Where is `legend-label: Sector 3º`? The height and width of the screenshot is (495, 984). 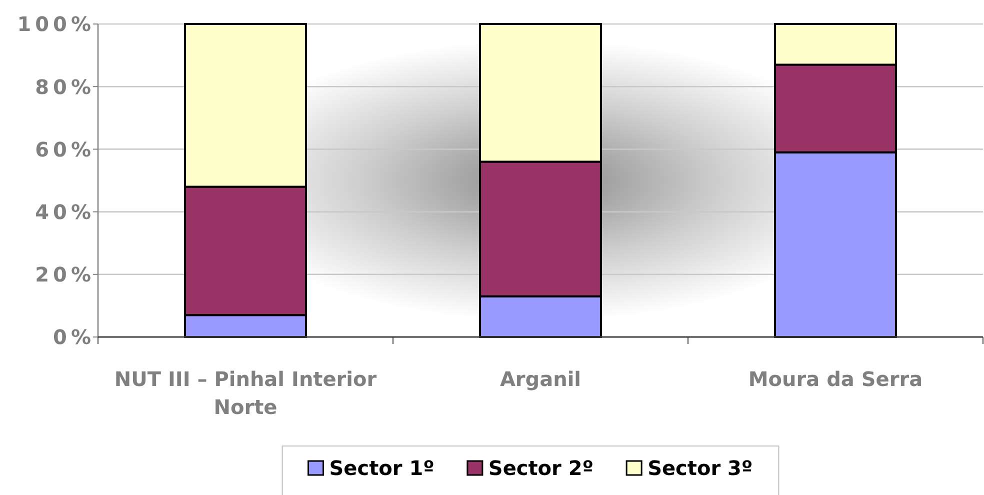
legend-label: Sector 3º is located at coordinates (700, 468).